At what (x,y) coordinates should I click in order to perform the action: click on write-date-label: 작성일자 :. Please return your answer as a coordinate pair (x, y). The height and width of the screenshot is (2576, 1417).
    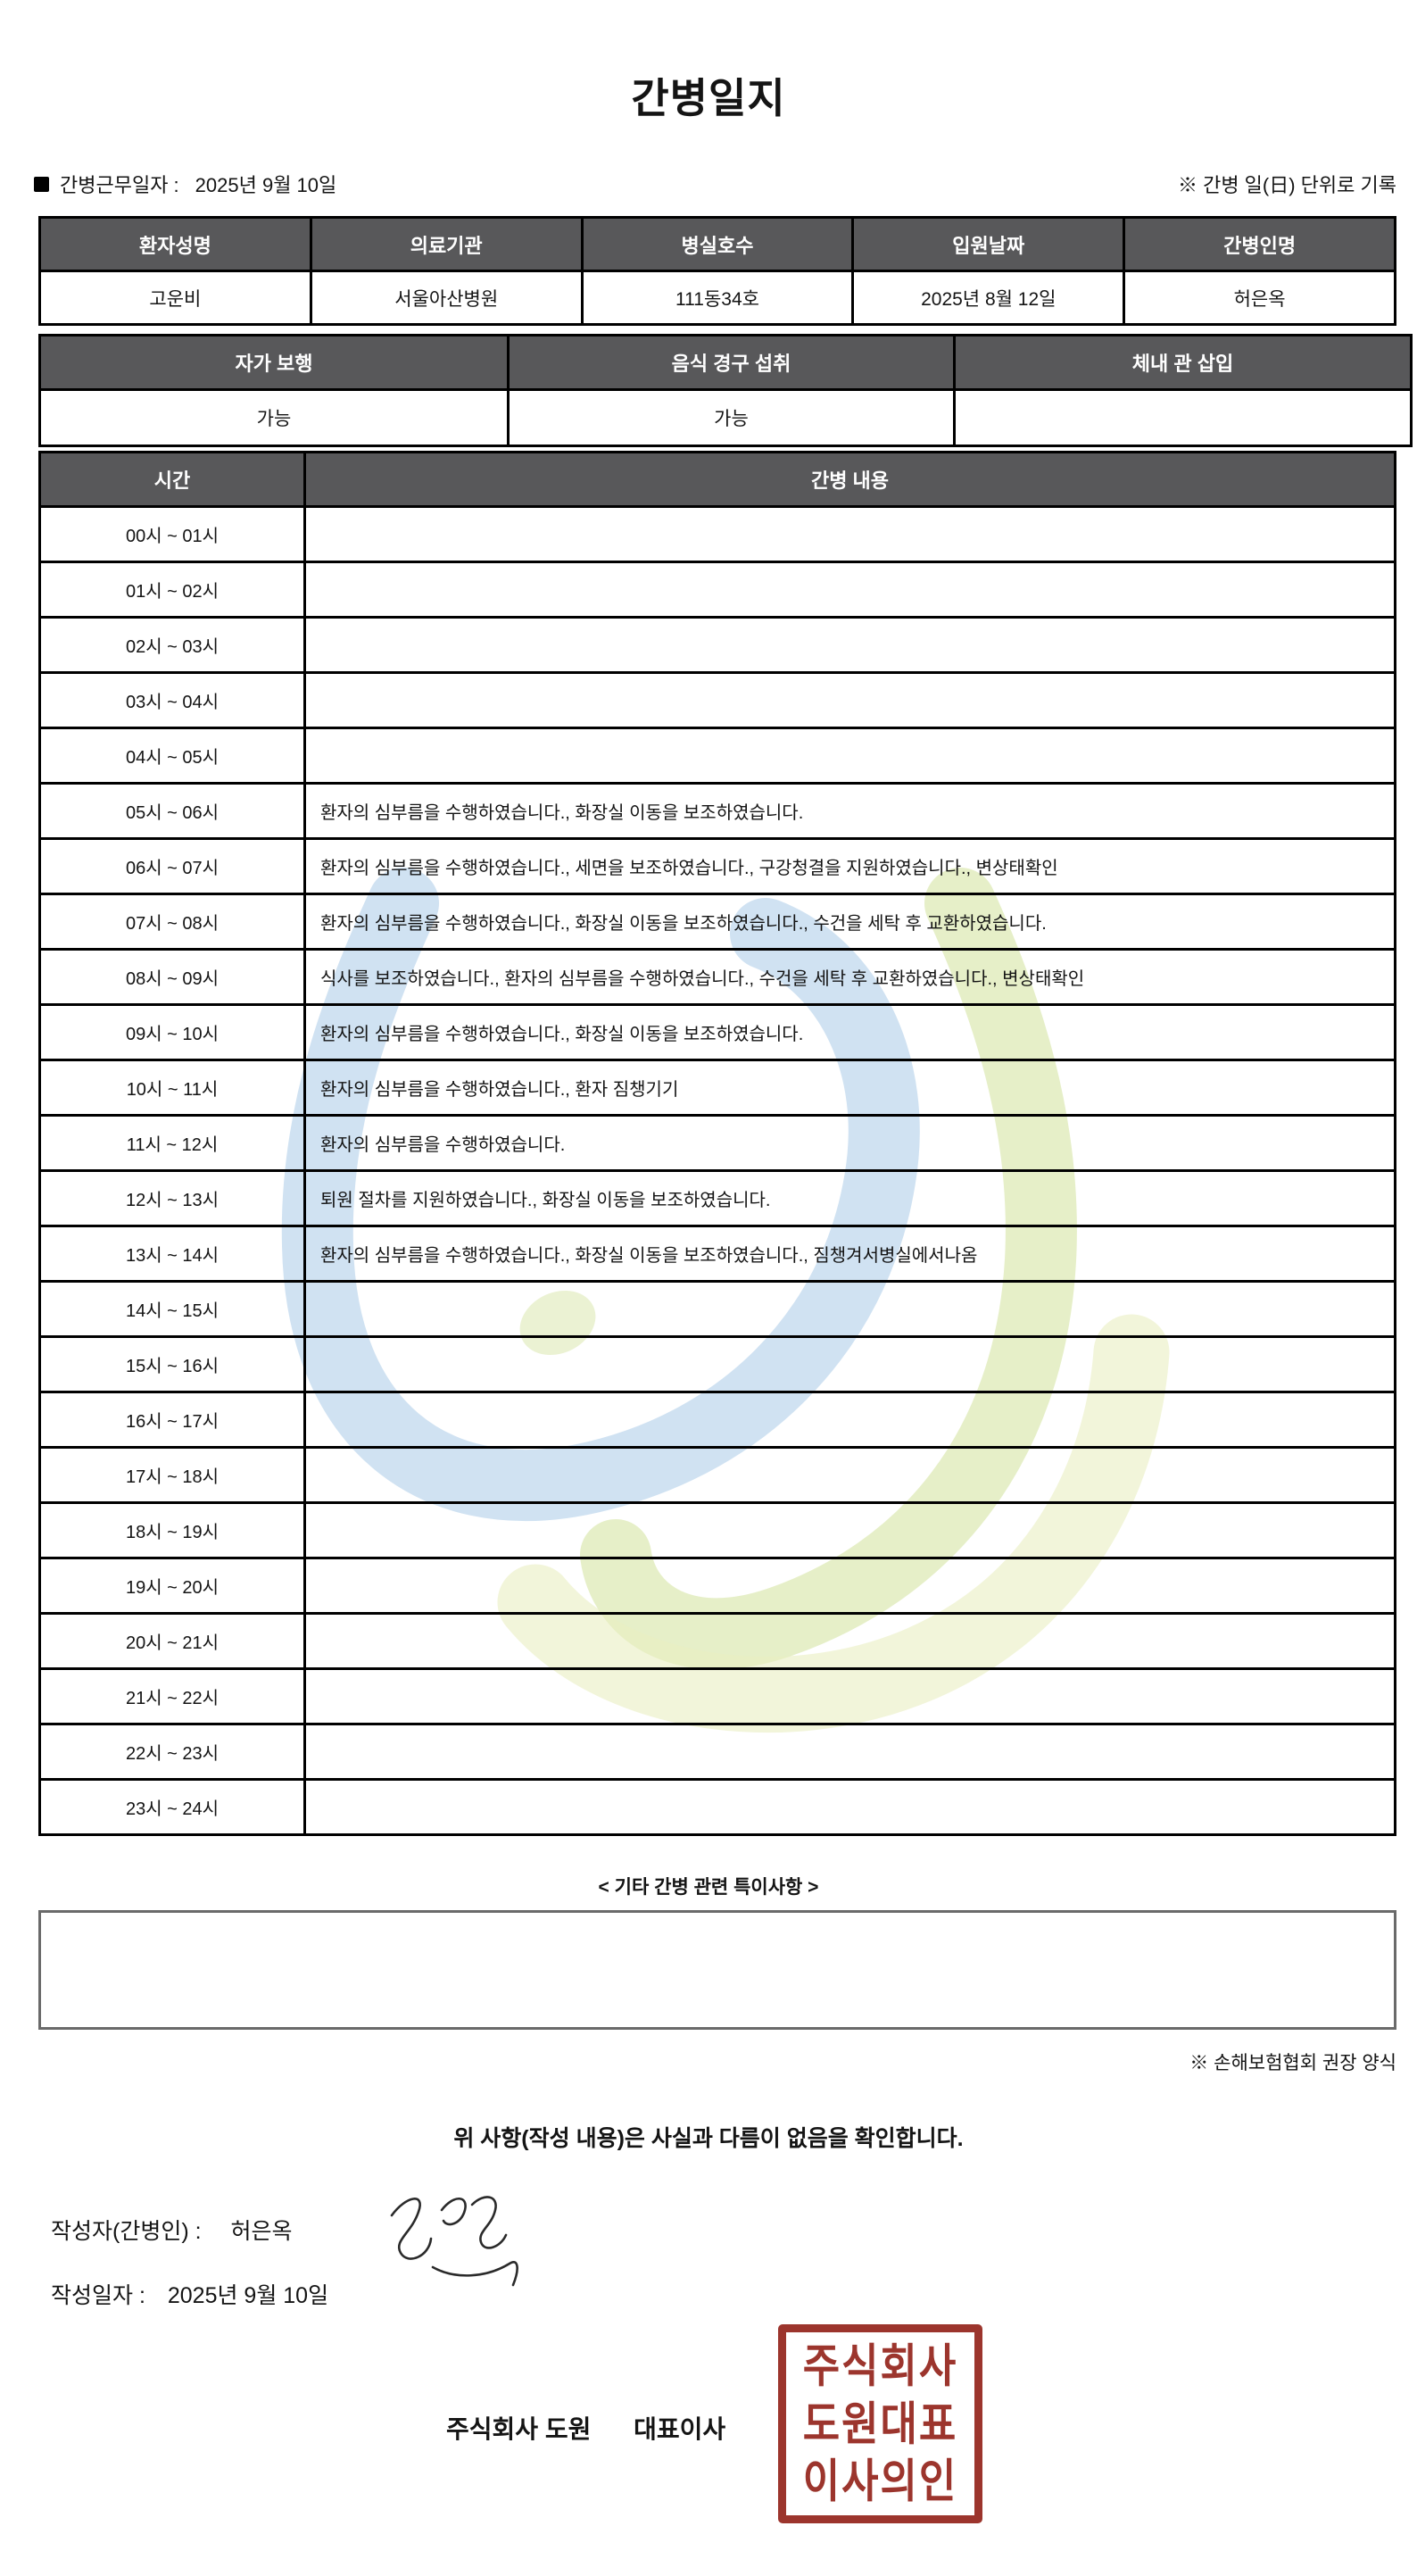
    Looking at the image, I should click on (98, 2296).